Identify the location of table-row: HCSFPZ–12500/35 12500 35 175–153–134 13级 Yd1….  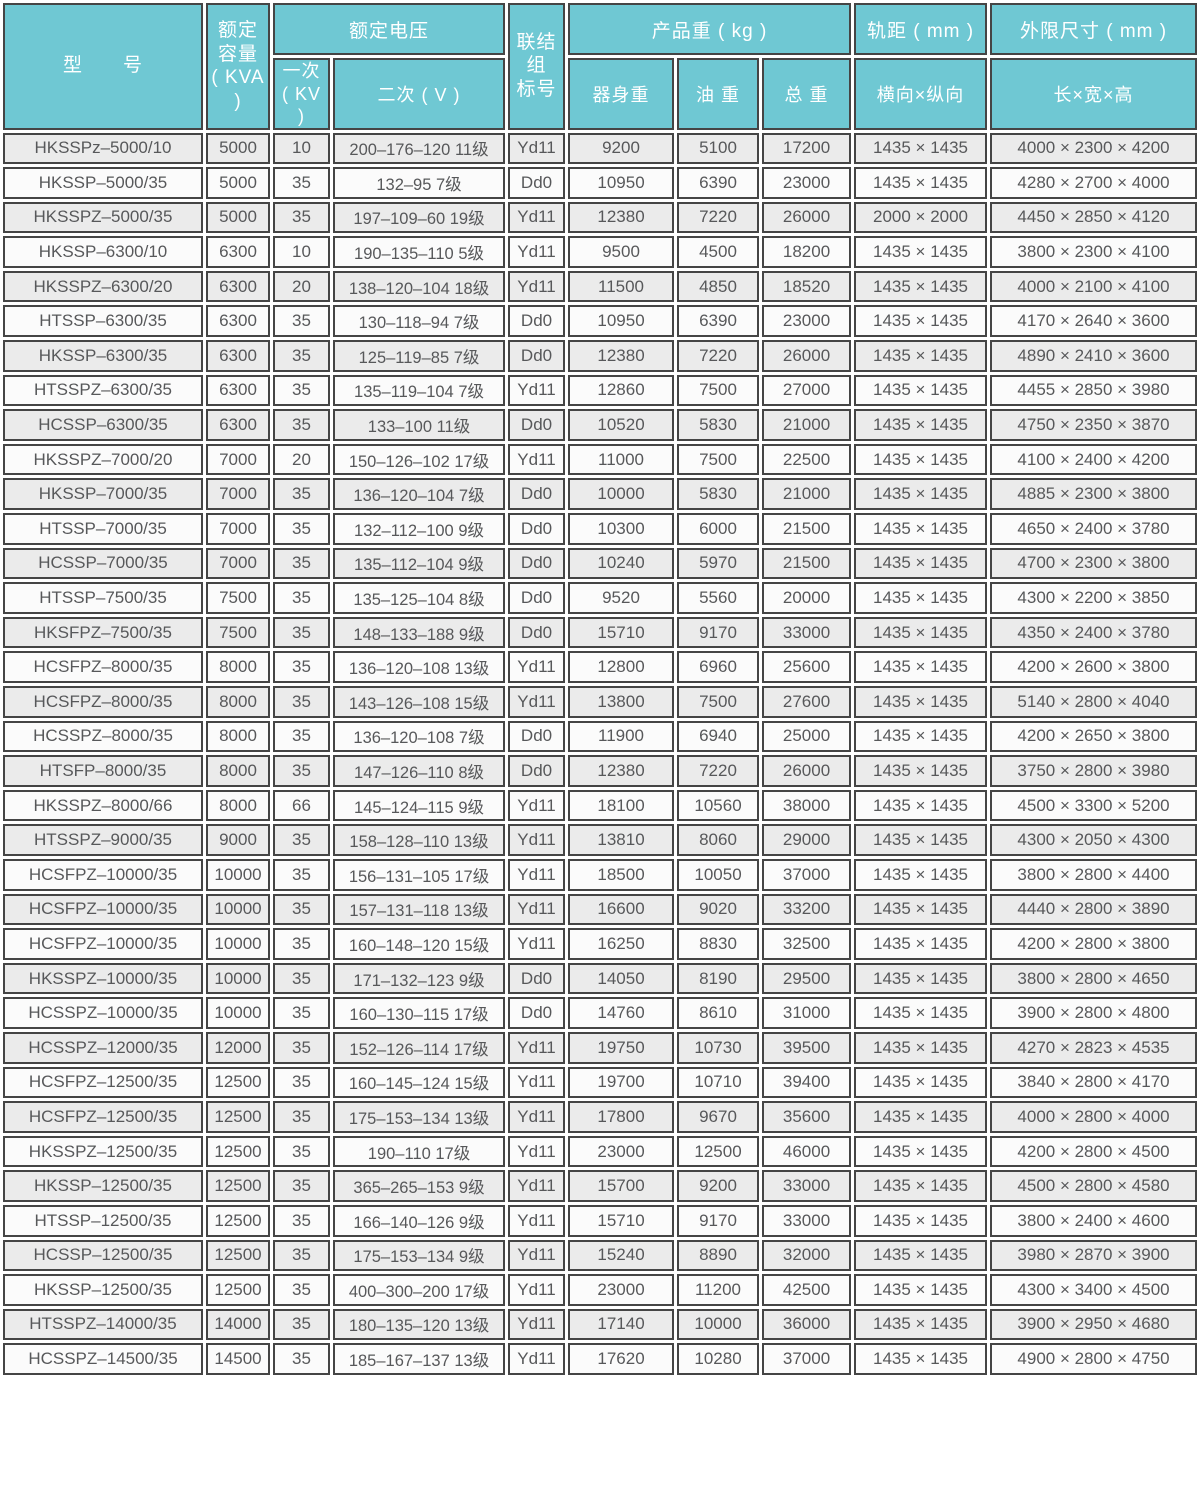
(600, 1117).